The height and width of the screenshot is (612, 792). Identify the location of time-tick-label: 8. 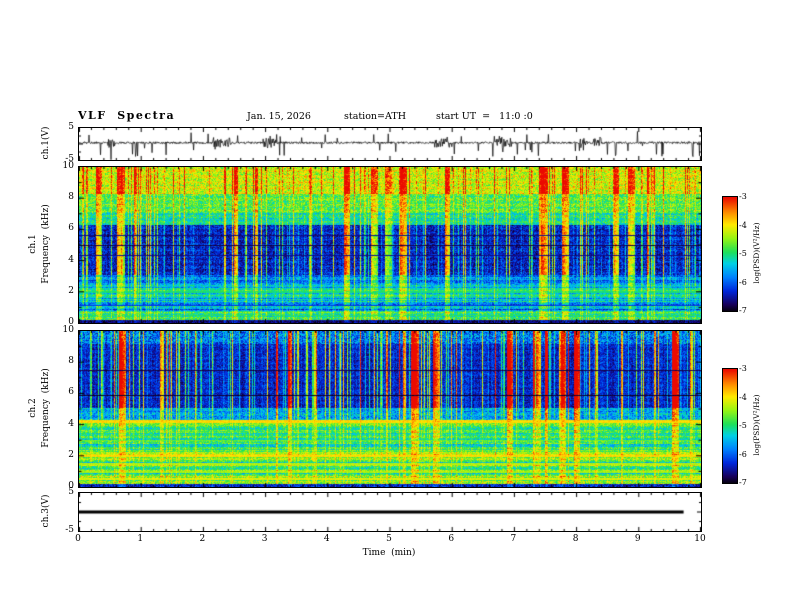
(575, 539).